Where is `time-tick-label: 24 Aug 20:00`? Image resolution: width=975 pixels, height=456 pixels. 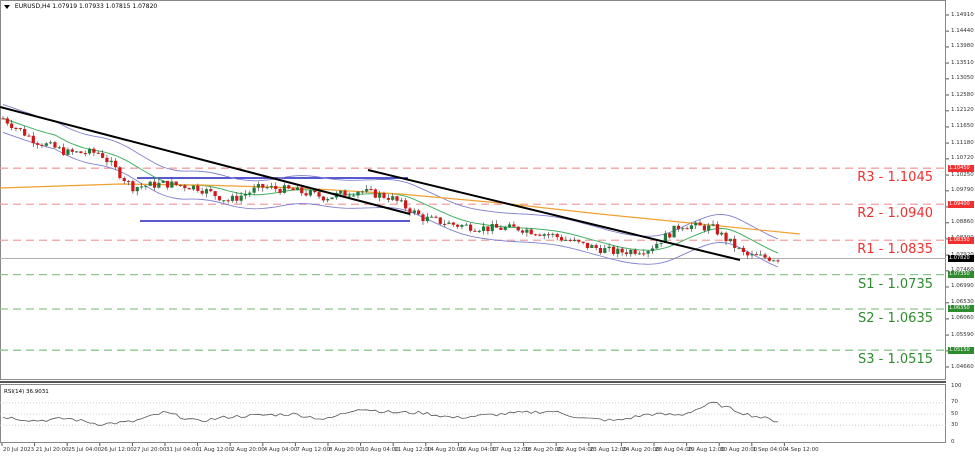 time-tick-label: 24 Aug 20:00 is located at coordinates (641, 450).